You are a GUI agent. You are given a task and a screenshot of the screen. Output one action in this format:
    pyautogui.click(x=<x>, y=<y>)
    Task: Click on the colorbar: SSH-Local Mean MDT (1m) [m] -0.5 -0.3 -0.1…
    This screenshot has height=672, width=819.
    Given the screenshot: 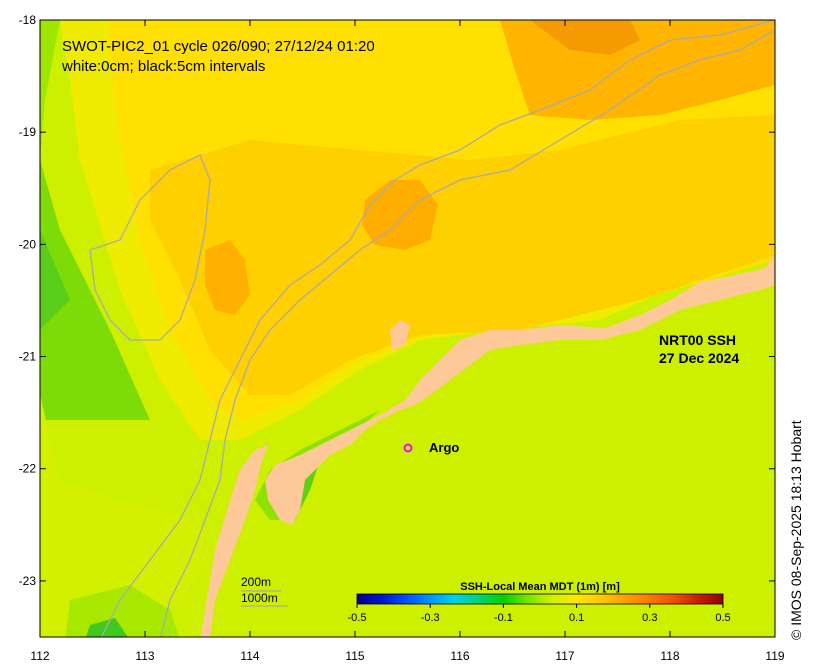 What is the action you would take?
    pyautogui.click(x=539, y=602)
    